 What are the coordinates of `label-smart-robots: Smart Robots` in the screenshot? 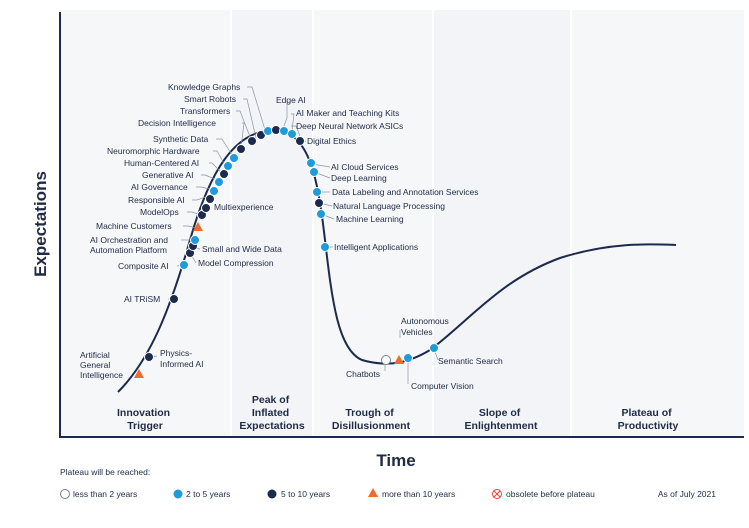 It's located at (210, 99).